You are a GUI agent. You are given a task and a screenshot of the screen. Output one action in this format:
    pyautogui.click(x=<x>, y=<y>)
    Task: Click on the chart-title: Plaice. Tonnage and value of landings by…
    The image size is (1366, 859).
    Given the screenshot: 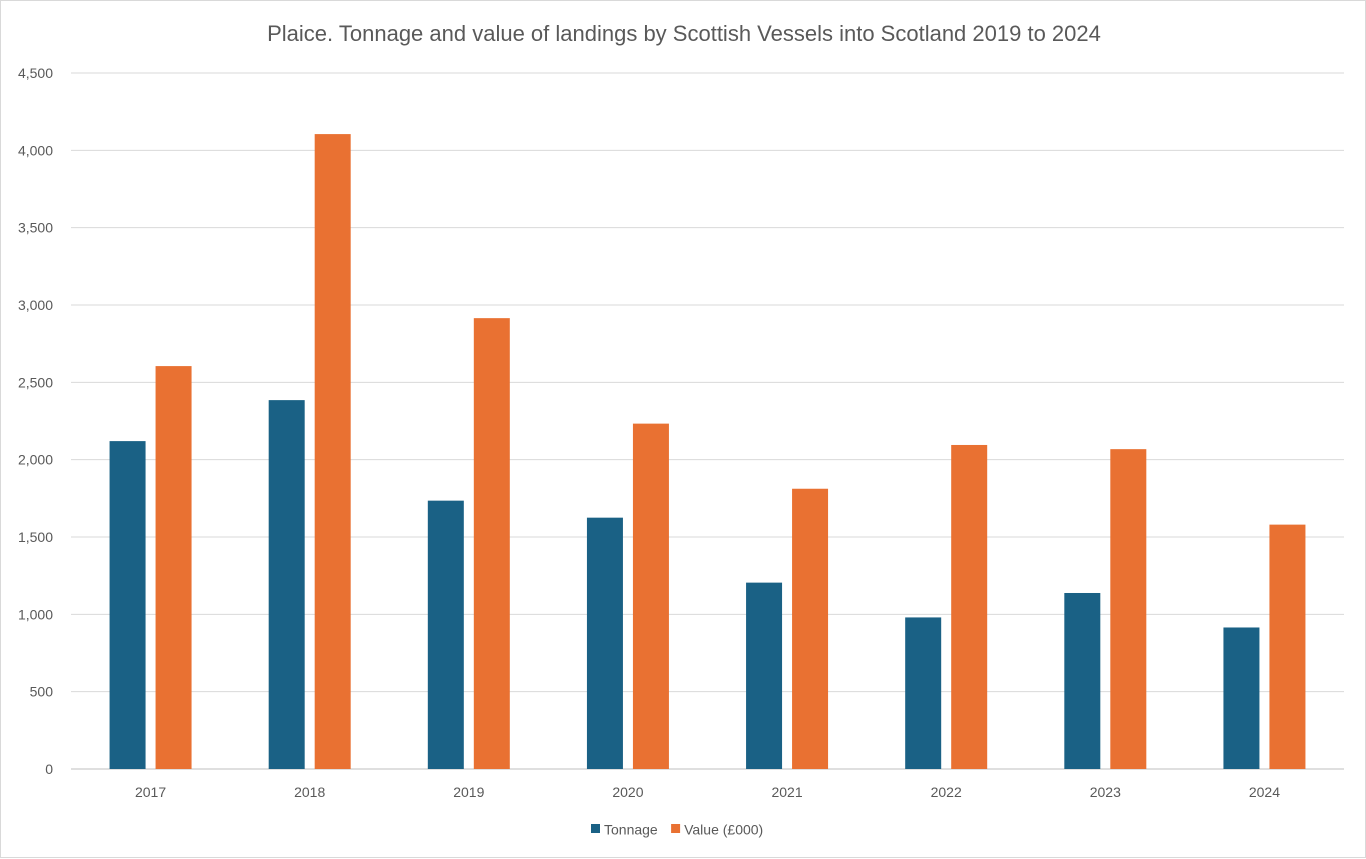 What is the action you would take?
    pyautogui.click(x=684, y=33)
    